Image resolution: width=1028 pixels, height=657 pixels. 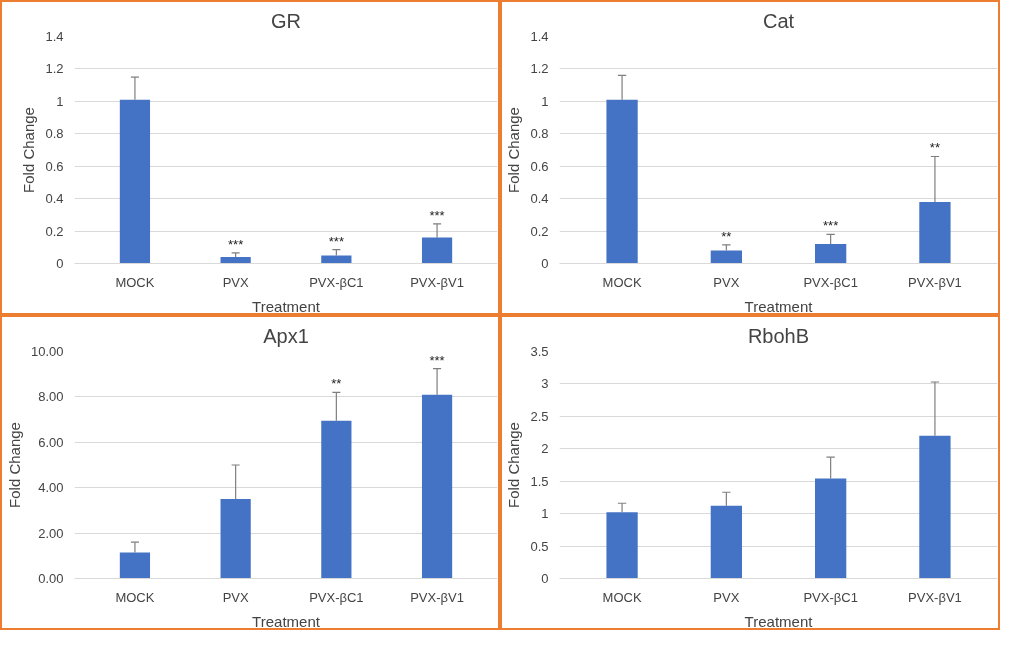 What do you see at coordinates (51, 578) in the screenshot?
I see `y-tick-label: 0.00` at bounding box center [51, 578].